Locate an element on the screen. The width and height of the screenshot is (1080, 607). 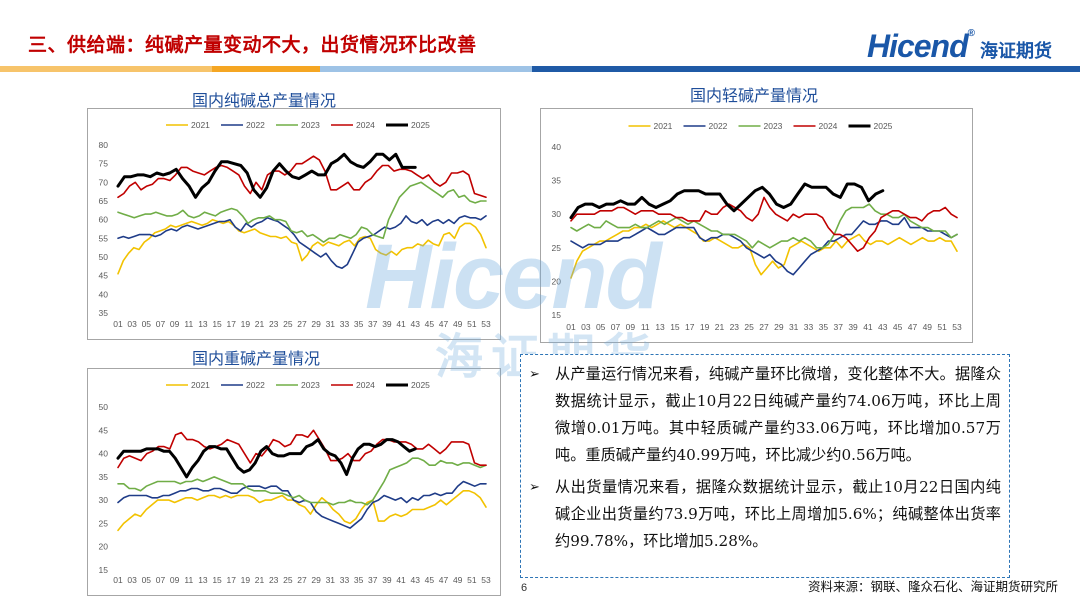
source-note: 资料来源：钢联、隆众石化、海证期货研究所 is located at coordinates (932, 586).